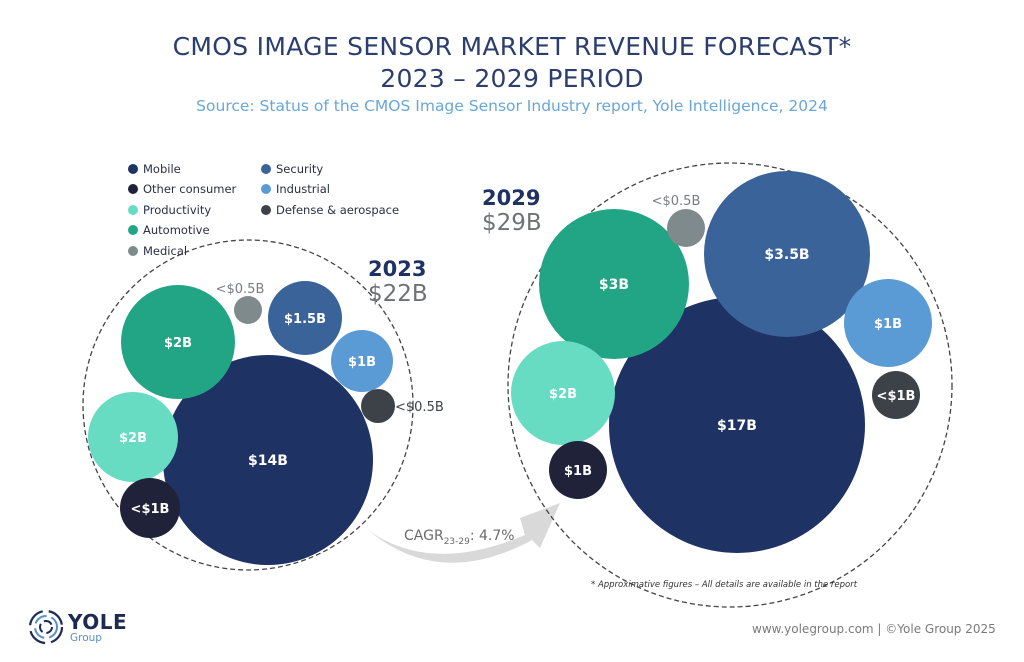 Image resolution: width=1024 pixels, height=662 pixels. I want to click on logo-text: YOLE, so click(98, 622).